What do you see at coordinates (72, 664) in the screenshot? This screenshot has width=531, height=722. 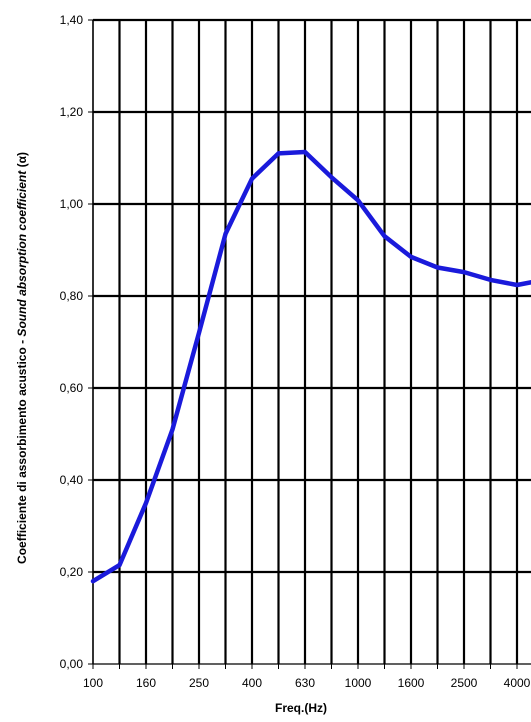 I see `y-tick-label: 0,00` at bounding box center [72, 664].